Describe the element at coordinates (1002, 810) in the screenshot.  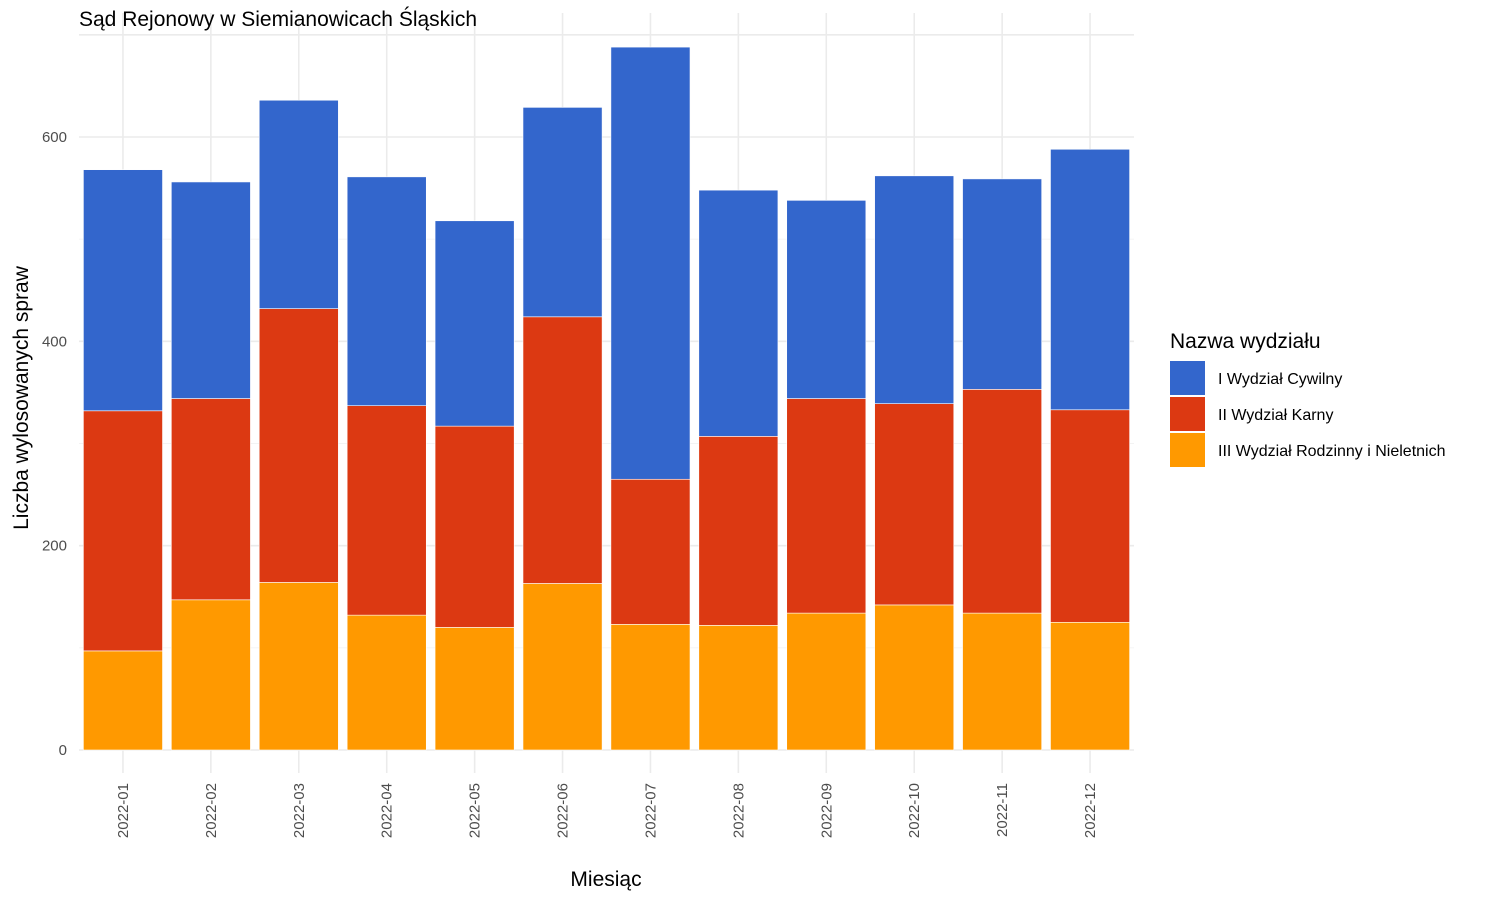
I see `x-tick-label: 2022-11` at that location.